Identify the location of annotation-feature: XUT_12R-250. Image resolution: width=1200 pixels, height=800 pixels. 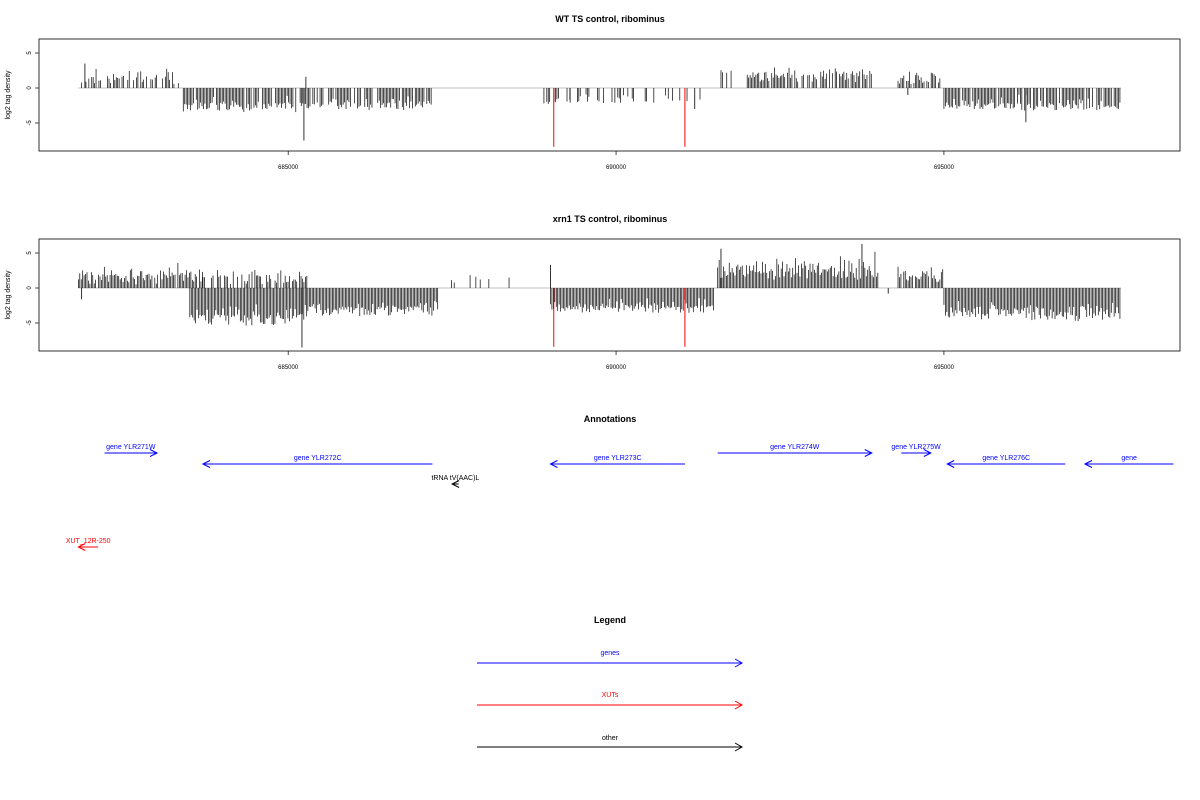
(88, 544).